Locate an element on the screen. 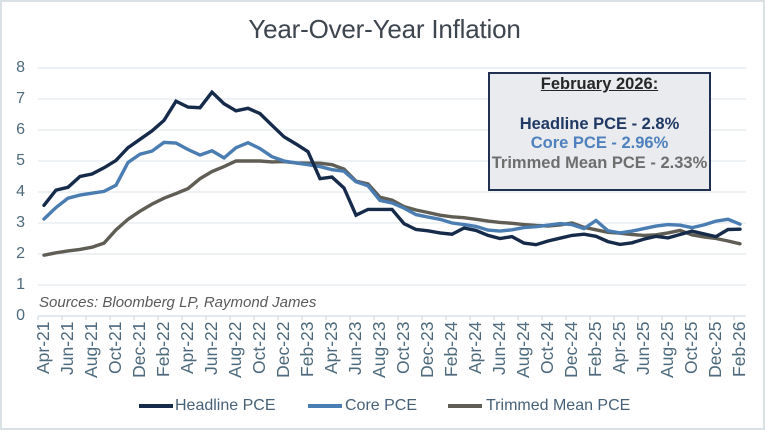 The width and height of the screenshot is (765, 432). svg-text: Dec-23 is located at coordinates (427, 350).